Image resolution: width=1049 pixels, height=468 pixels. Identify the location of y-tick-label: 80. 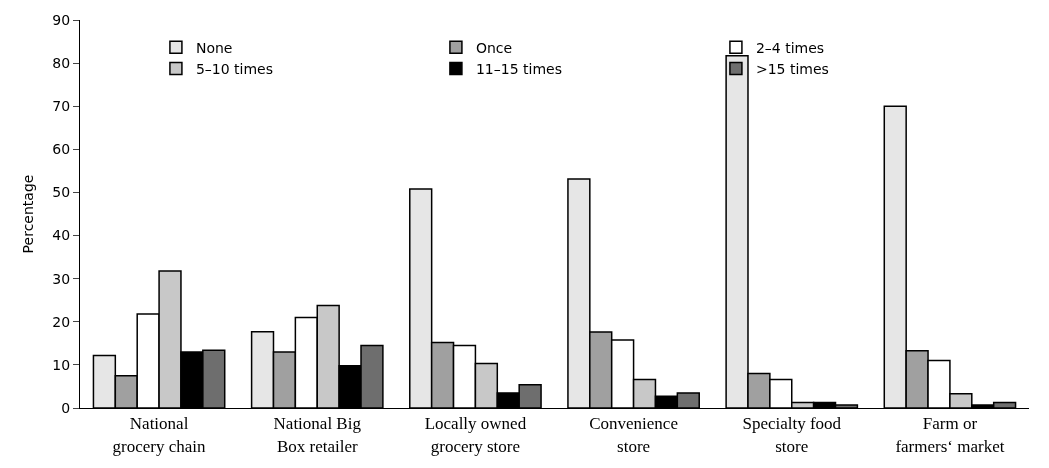
(61, 63).